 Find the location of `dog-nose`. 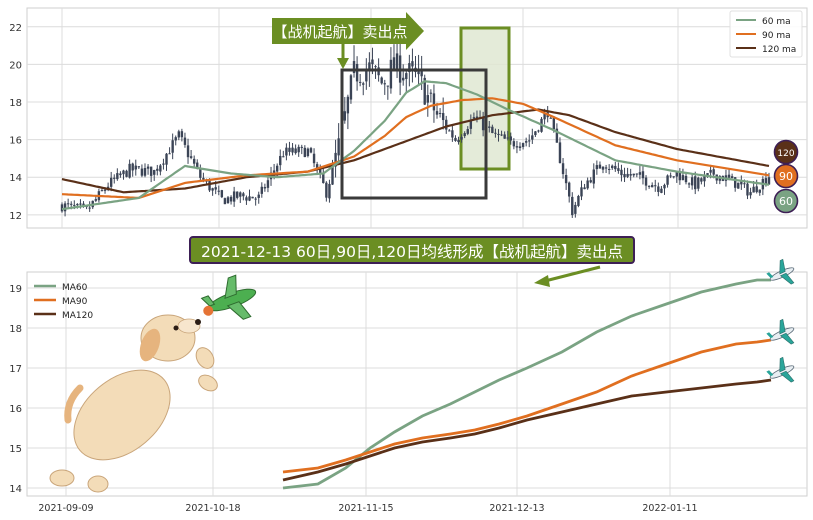

dog-nose is located at coordinates (198, 322).